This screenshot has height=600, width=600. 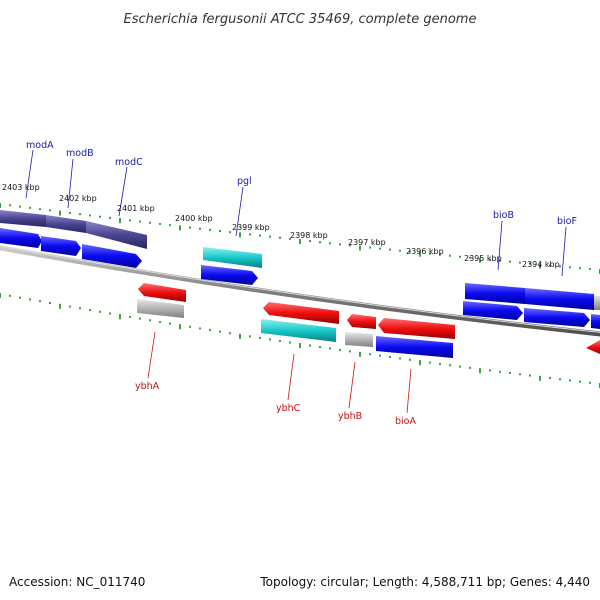 I want to click on gene-label-bioF: bioF, so click(x=567, y=221).